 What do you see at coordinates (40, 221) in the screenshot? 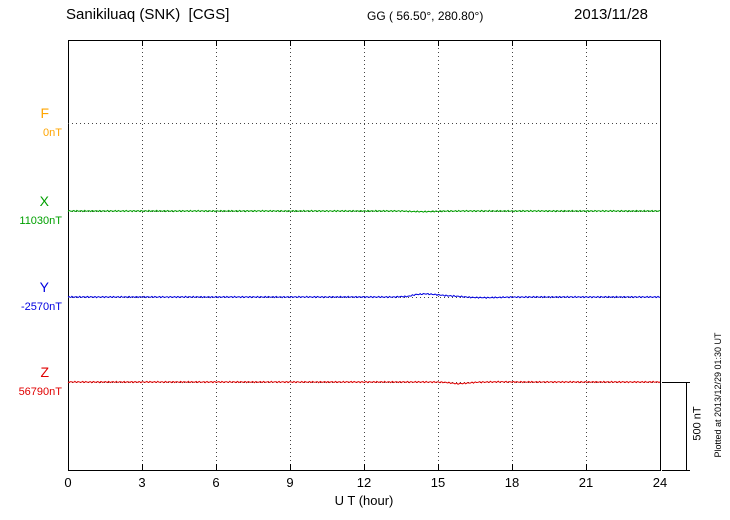
I see `series-X-baseline: 11030nT` at bounding box center [40, 221].